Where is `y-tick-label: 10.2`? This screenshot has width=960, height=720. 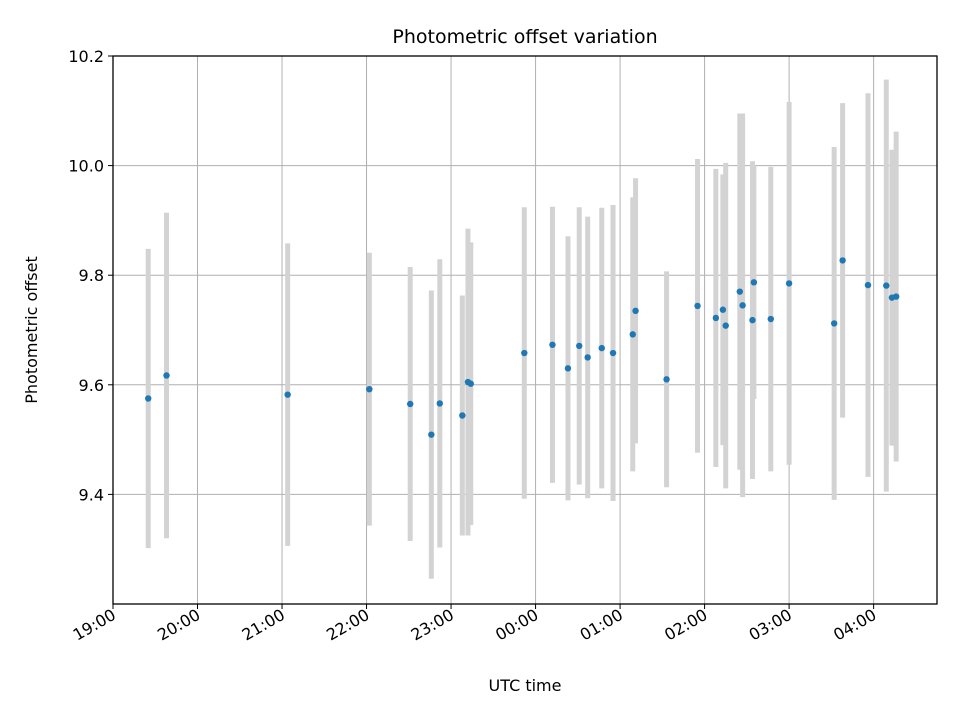 y-tick-label: 10.2 is located at coordinates (86, 56).